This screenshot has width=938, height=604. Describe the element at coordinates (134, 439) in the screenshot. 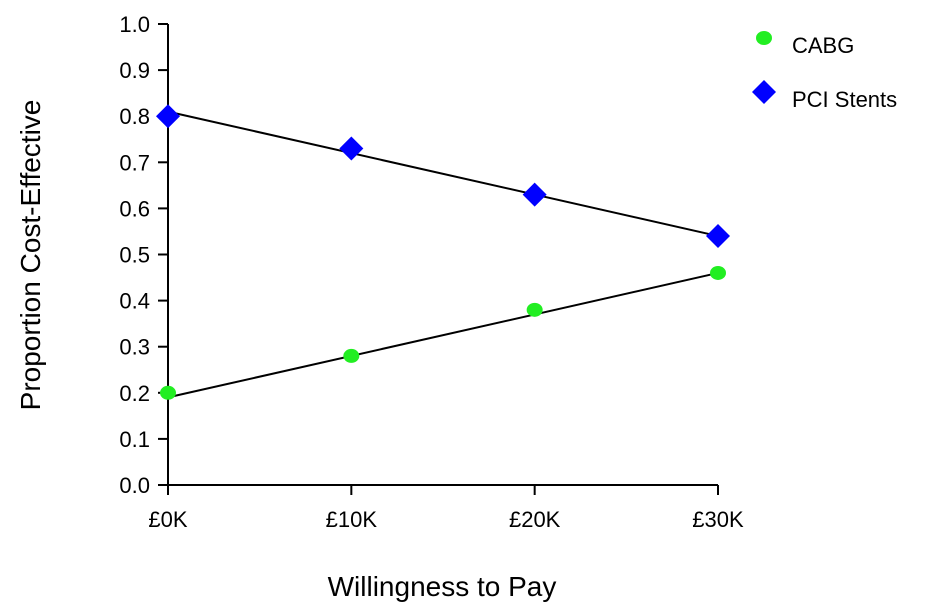

I see `y-tick-label: 0.1` at that location.